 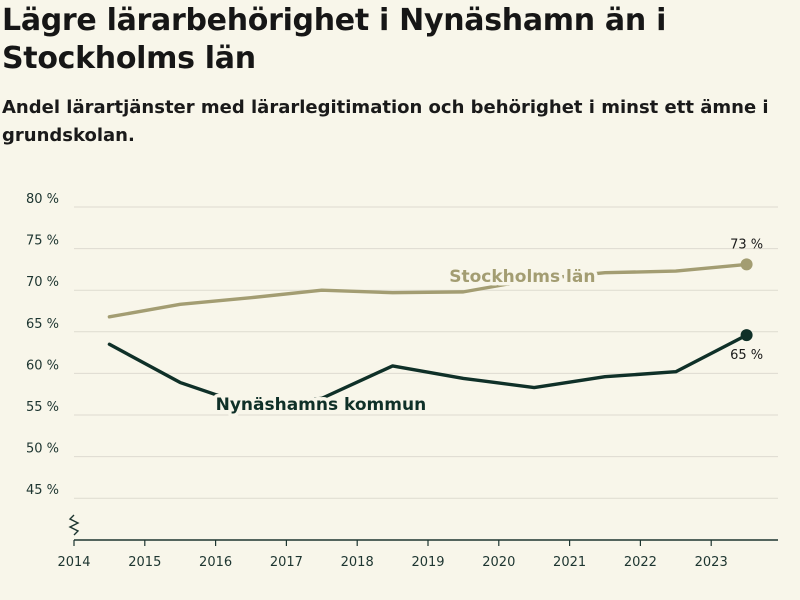 I want to click on y-tick-label: 75 %, so click(x=42, y=241).